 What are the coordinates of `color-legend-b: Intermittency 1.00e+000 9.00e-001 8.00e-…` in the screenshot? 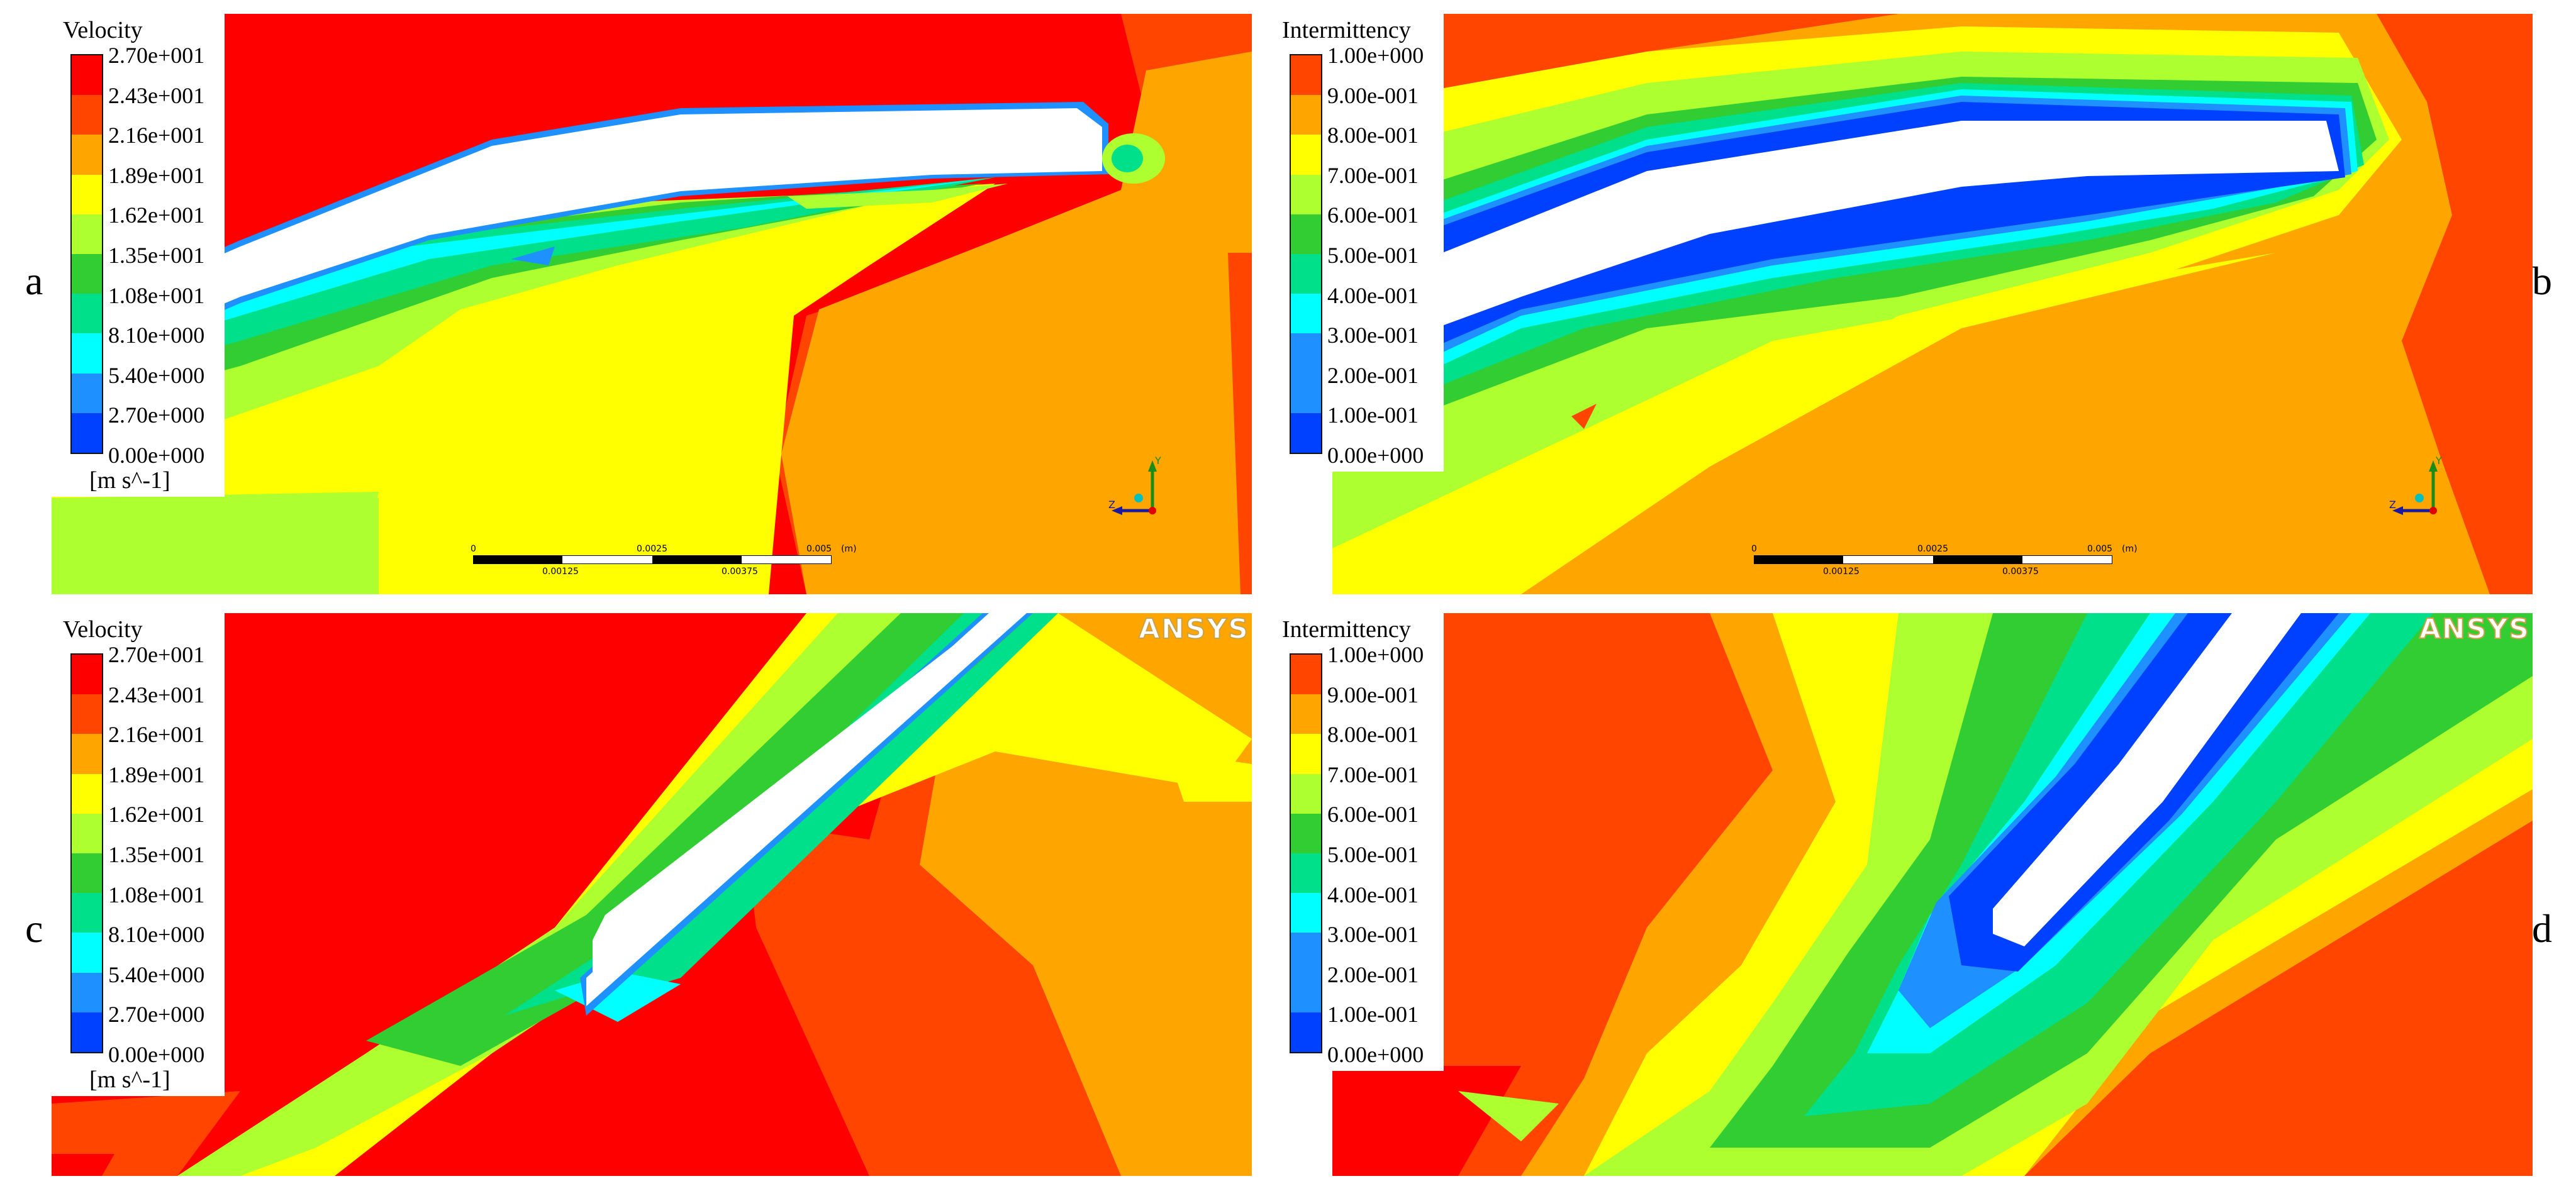 It's located at (1358, 243).